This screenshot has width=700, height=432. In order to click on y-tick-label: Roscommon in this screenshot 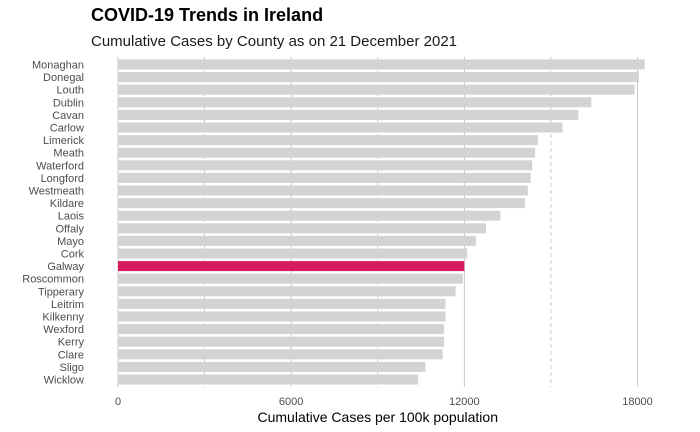, I will do `click(53, 280)`.